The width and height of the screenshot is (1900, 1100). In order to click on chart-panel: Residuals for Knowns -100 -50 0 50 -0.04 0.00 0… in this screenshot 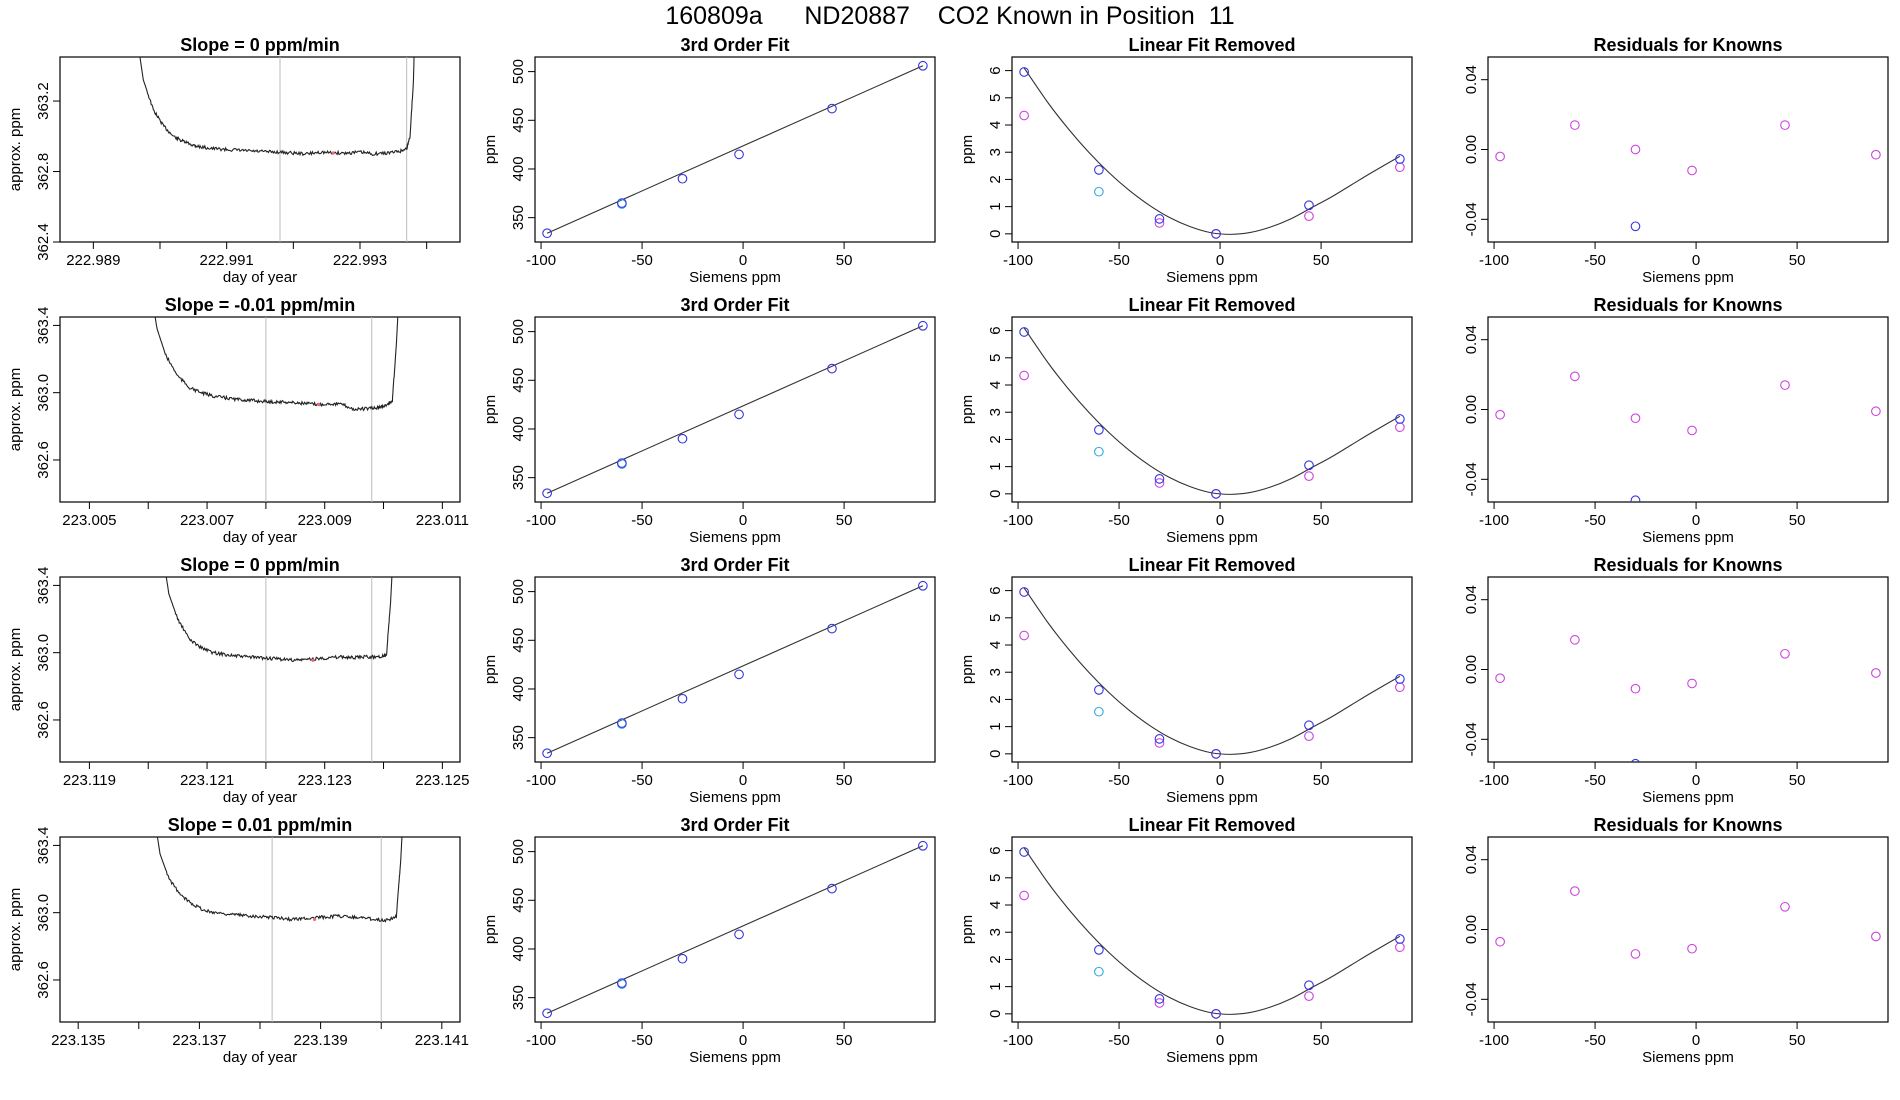, I will do `click(1676, 420)`.